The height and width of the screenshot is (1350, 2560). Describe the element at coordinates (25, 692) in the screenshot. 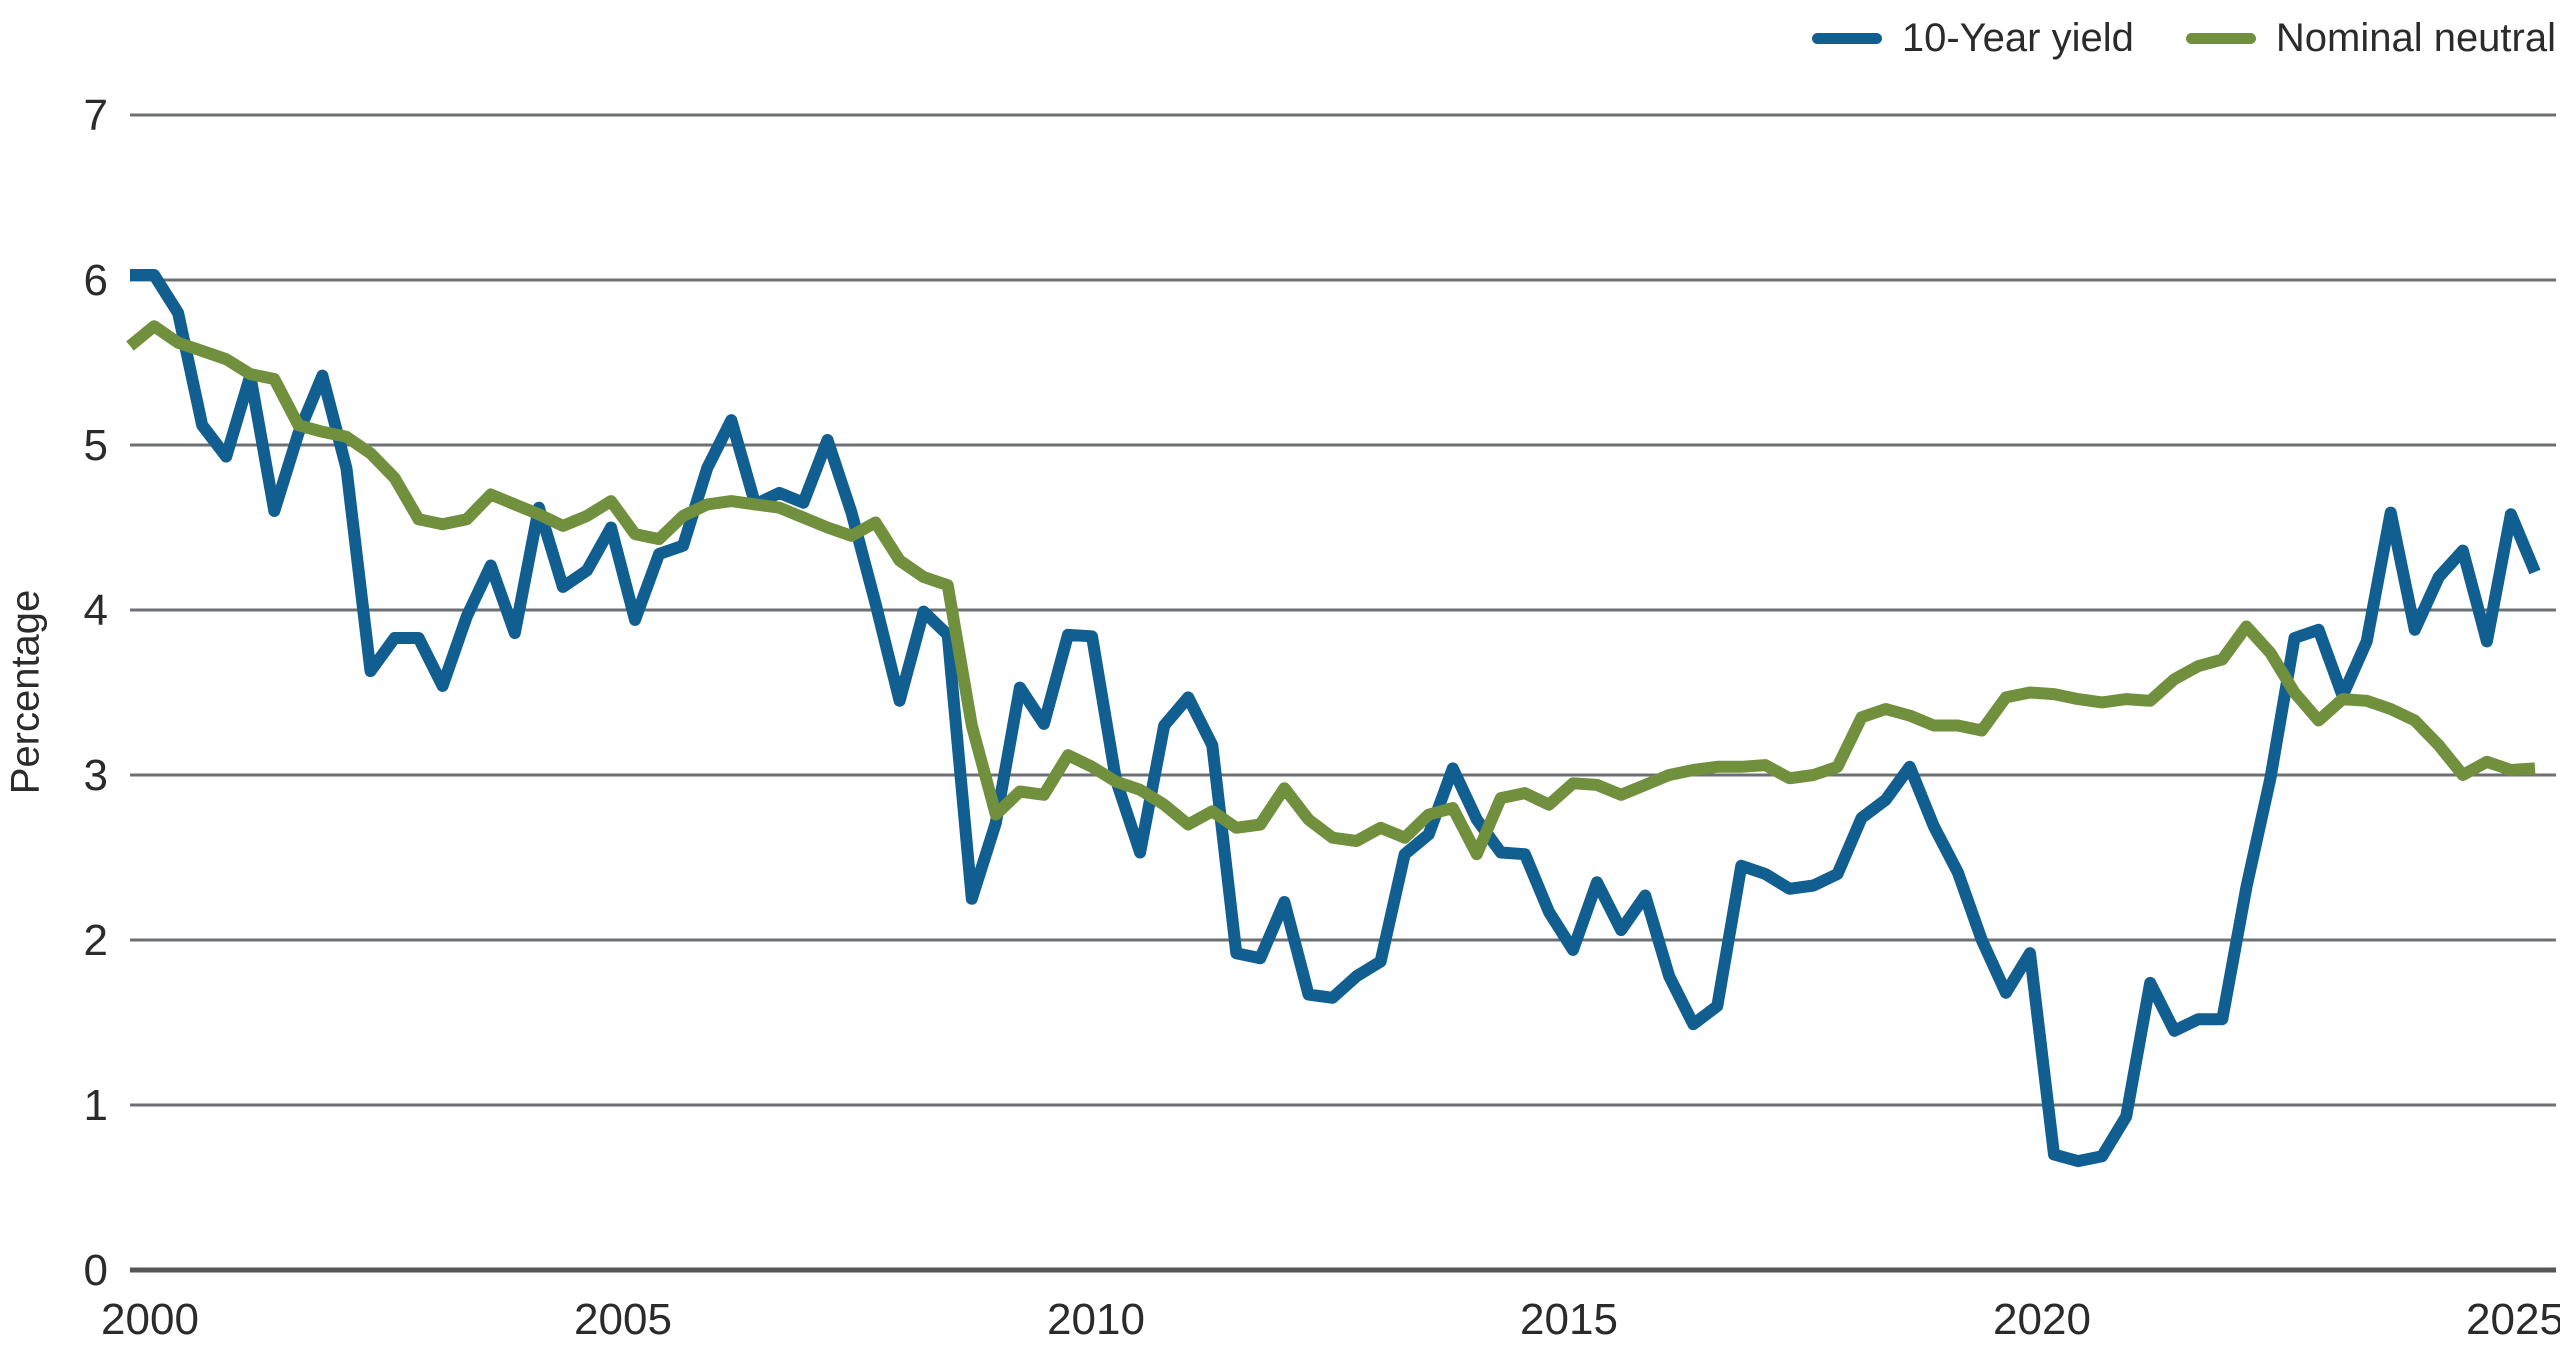

I see `y-axis-title: Percentage` at that location.